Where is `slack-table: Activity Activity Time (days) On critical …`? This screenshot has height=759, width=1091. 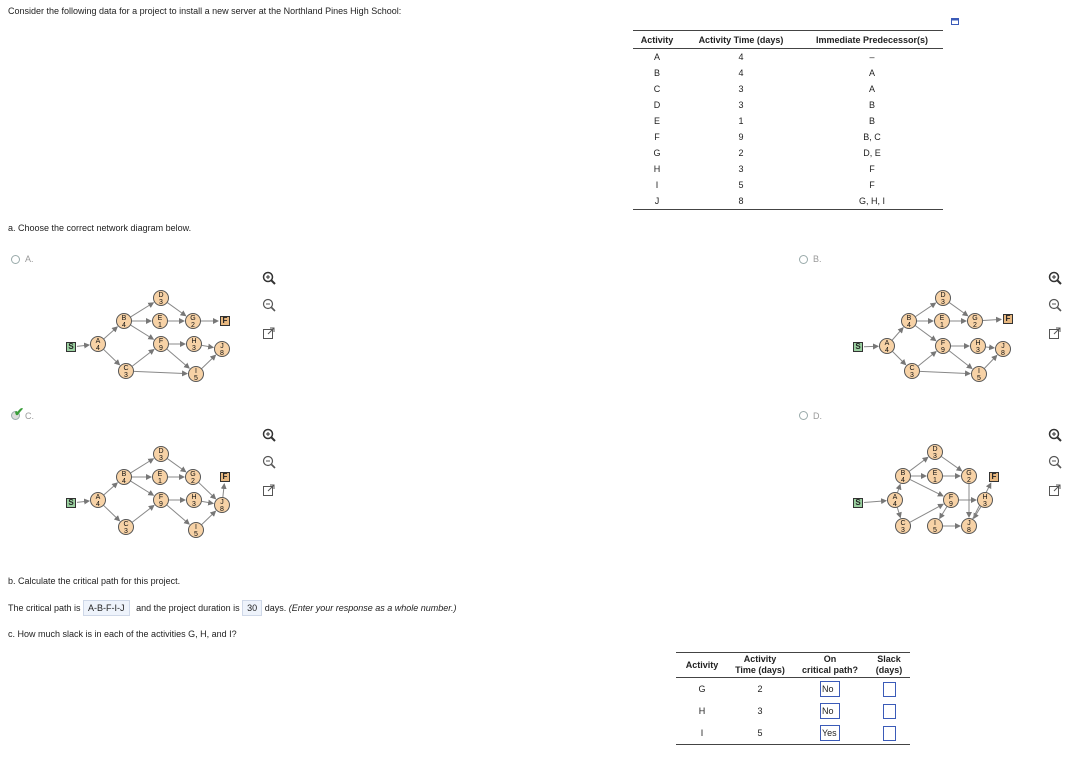 slack-table: Activity Activity Time (days) On critical … is located at coordinates (793, 698).